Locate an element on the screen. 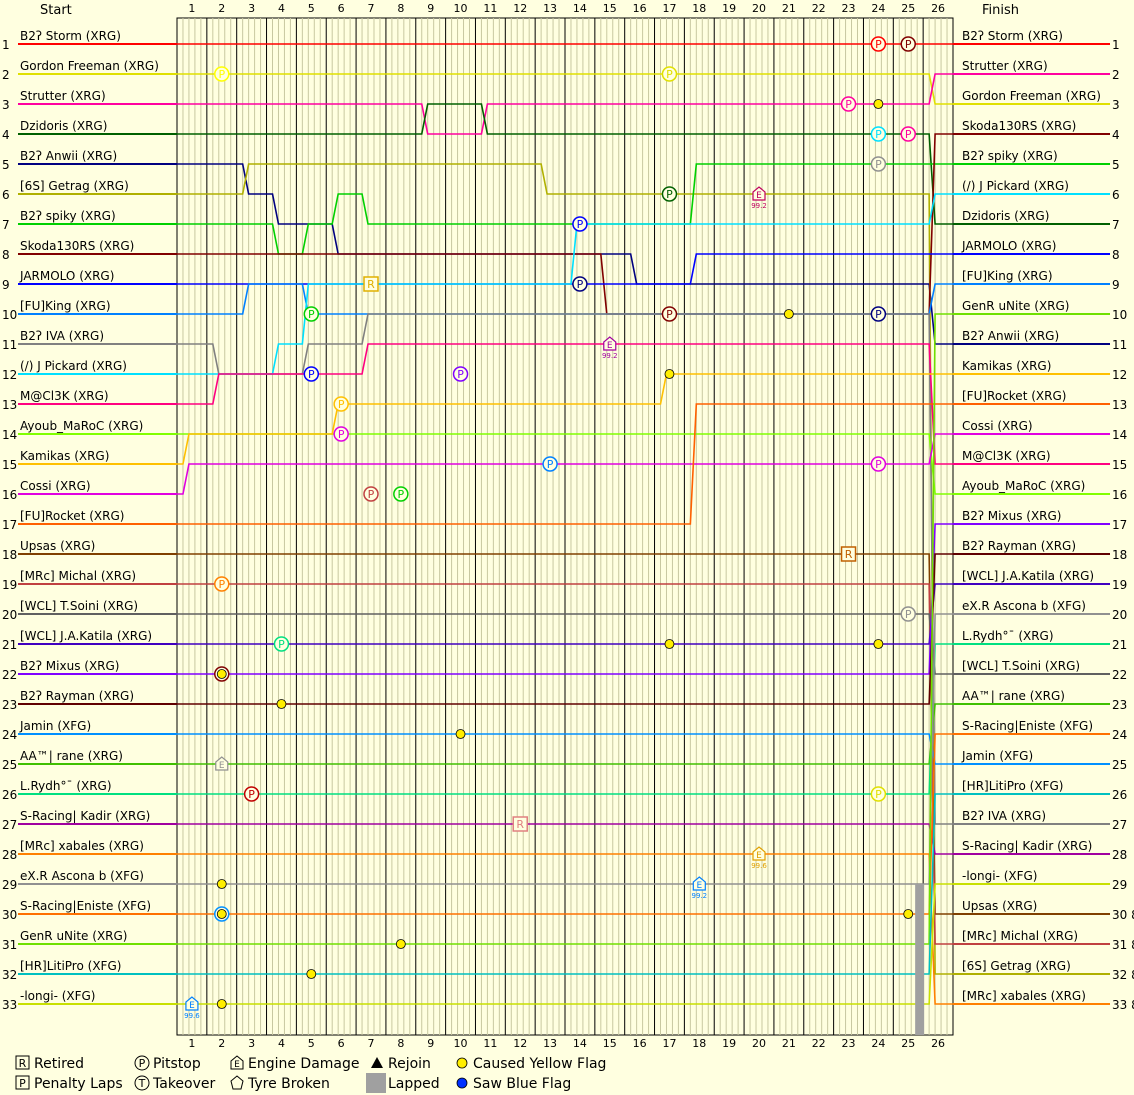  lap-tick-label-top: 6 is located at coordinates (341, 8).